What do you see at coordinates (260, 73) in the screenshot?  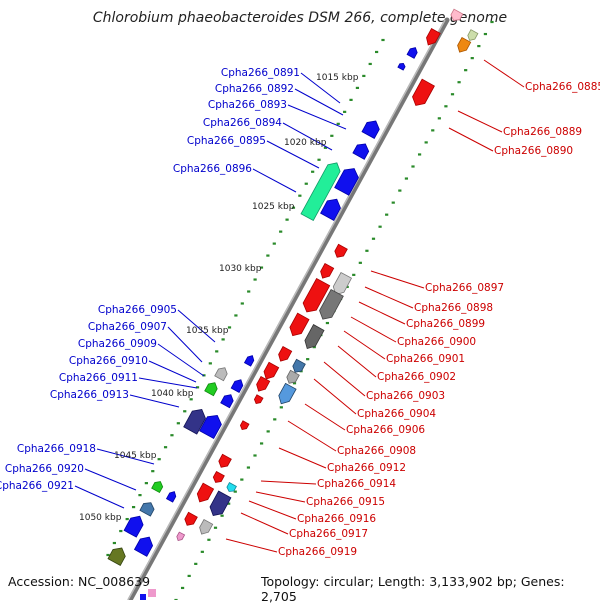 I see `gene-label: Cpha266_0891` at bounding box center [260, 73].